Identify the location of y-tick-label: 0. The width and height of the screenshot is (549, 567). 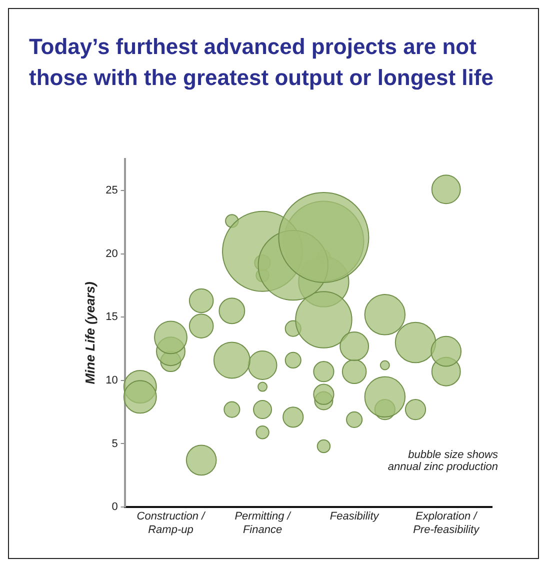
(115, 507).